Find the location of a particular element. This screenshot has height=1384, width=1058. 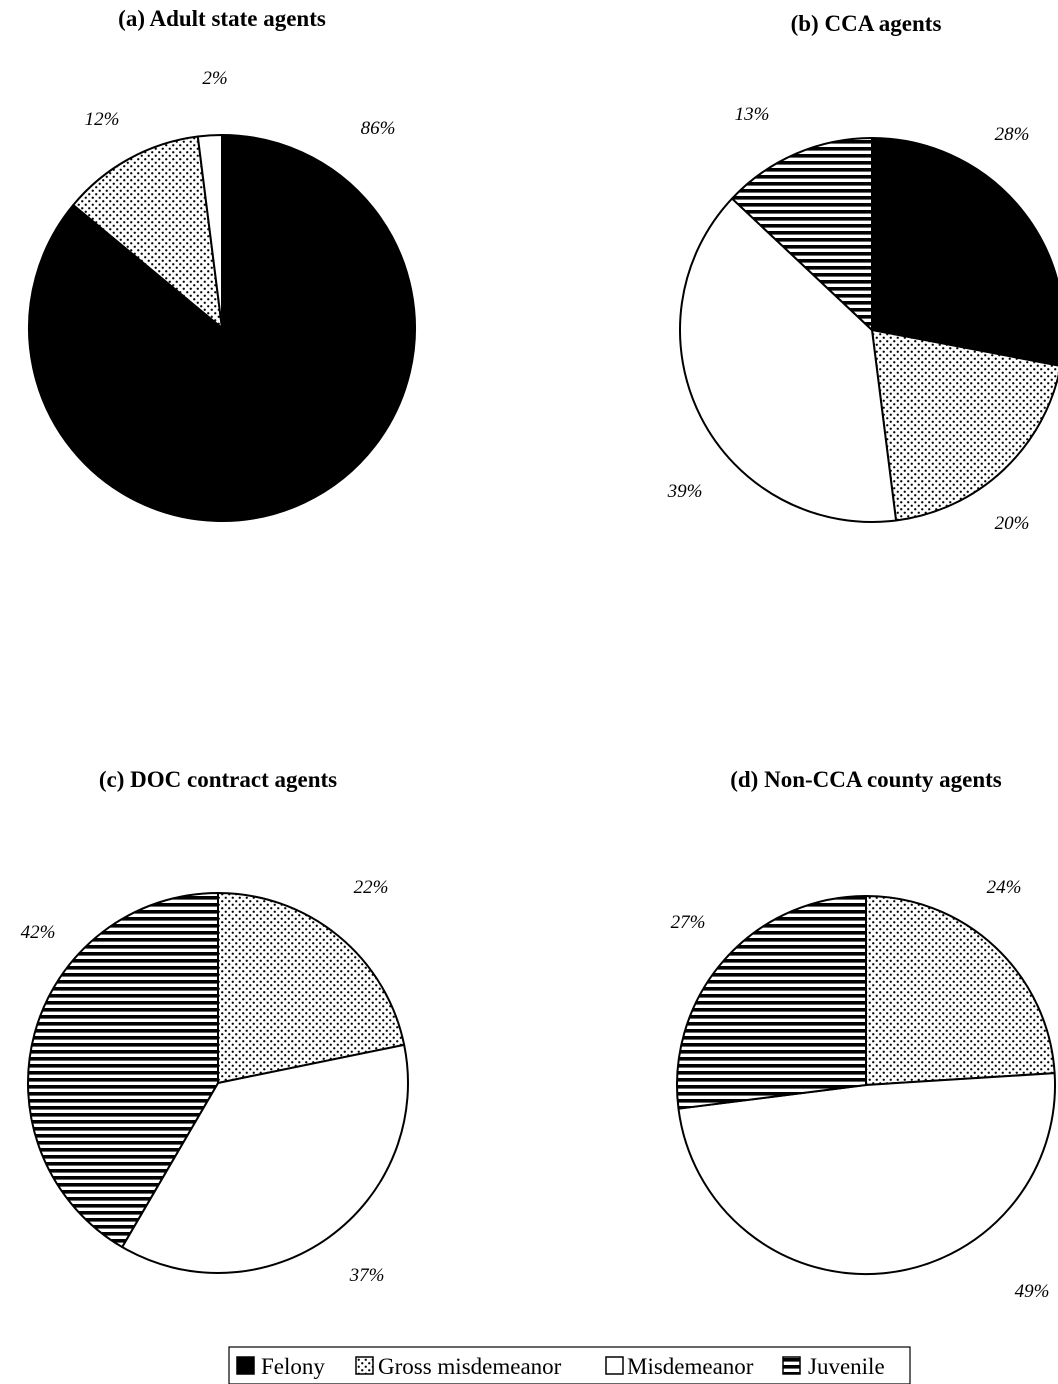

pie-chart-2: (b) CCA agents 28% 20% 39% 13% is located at coordinates (862, 272).